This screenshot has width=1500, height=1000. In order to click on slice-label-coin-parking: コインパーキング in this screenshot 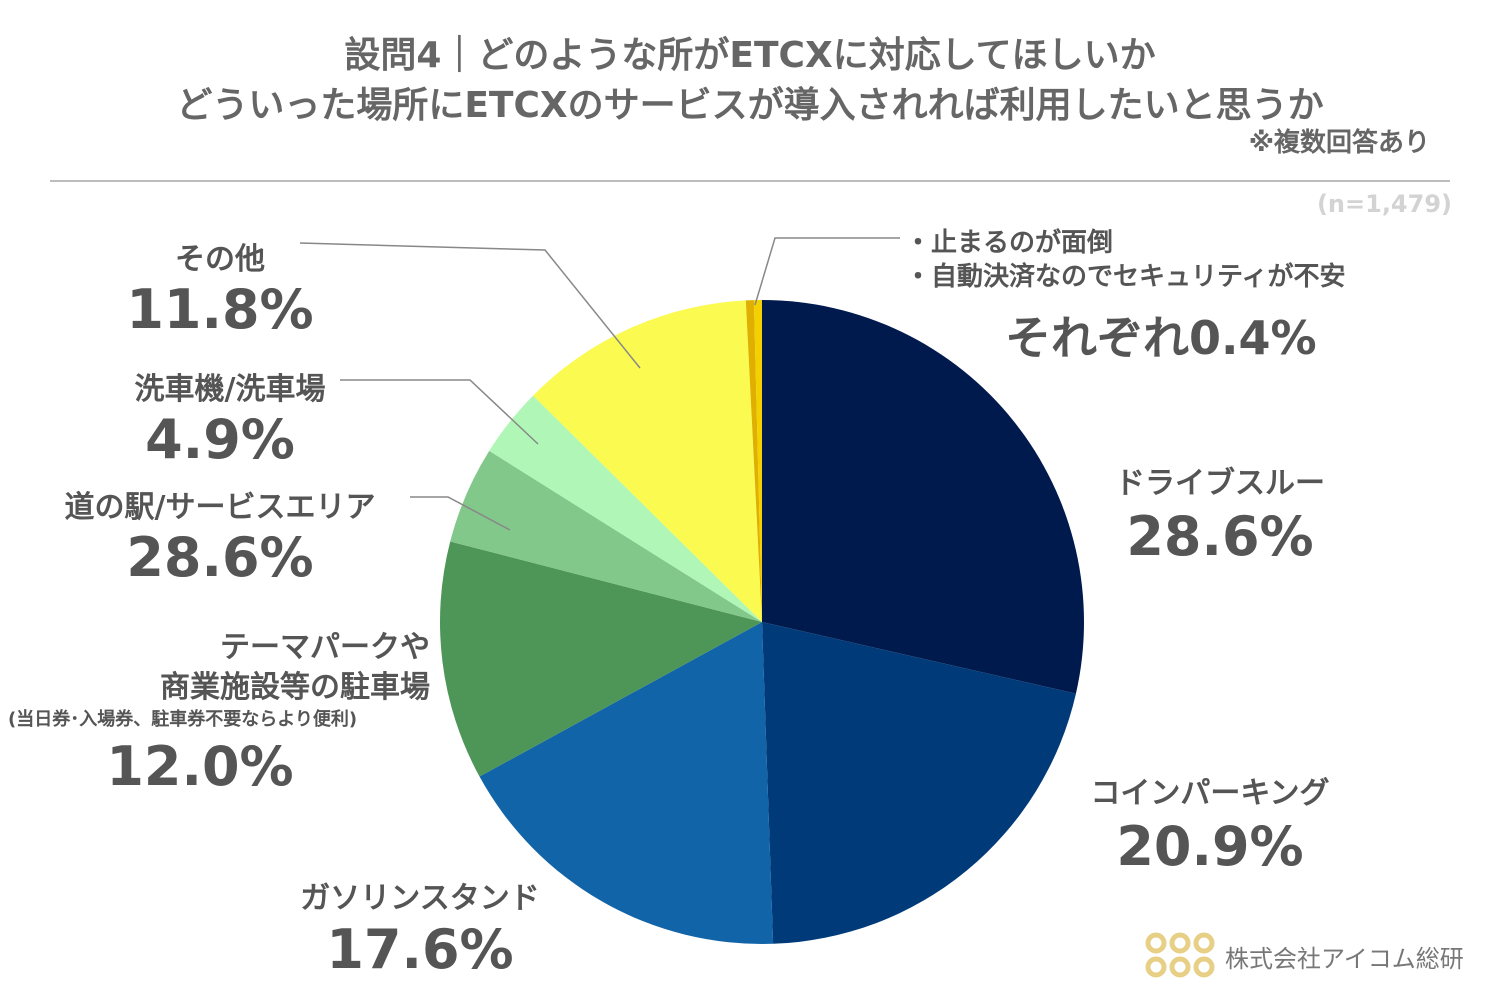, I will do `click(1210, 793)`.